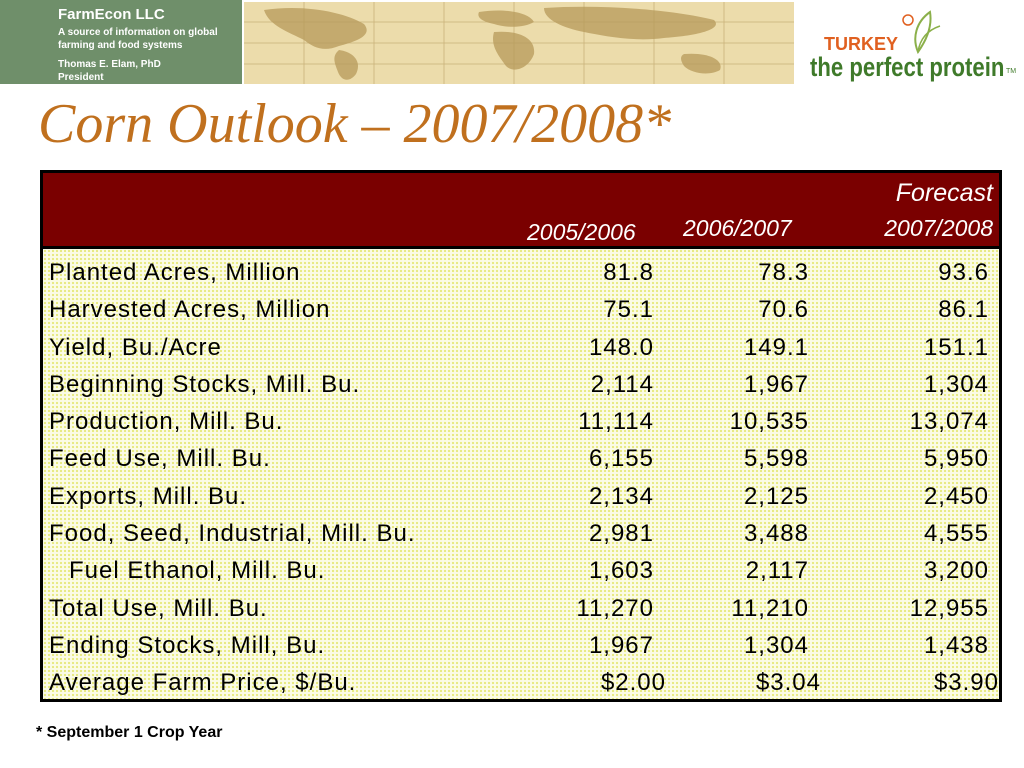 The image size is (1024, 768). I want to click on cell-2005-2006: 11,270, so click(615, 608).